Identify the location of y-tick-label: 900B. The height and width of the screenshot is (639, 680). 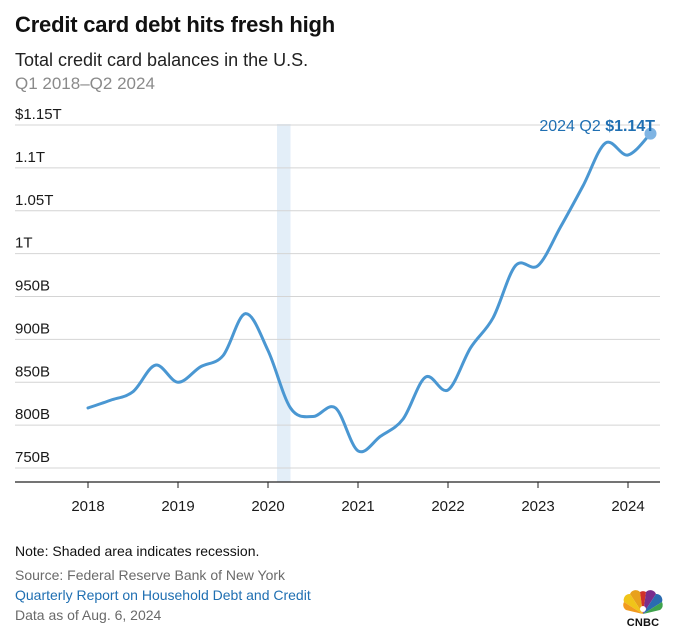
(32, 328).